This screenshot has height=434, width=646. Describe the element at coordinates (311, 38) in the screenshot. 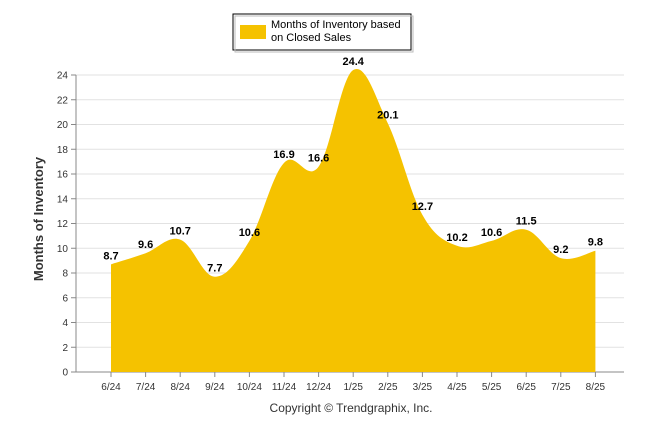

I see `legend-label-line-2: on Closed Sales` at that location.